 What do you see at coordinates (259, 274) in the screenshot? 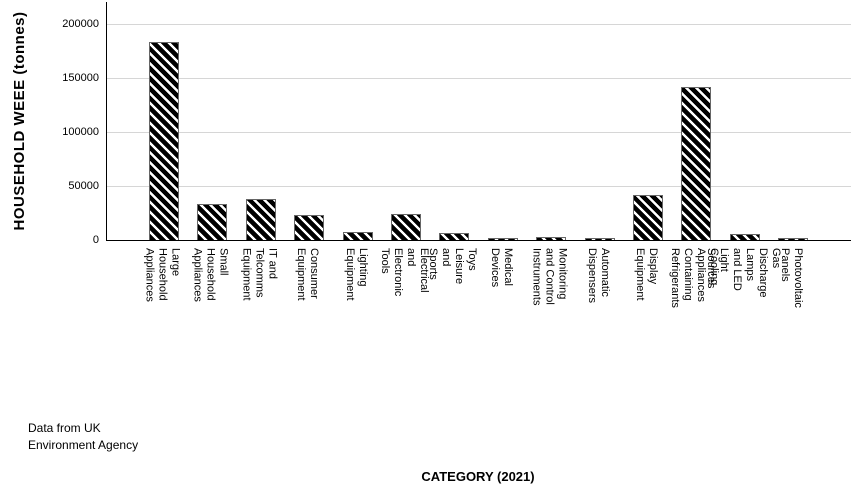
I see `x-category-label-text: IT and Telcomms Equipment` at bounding box center [259, 274].